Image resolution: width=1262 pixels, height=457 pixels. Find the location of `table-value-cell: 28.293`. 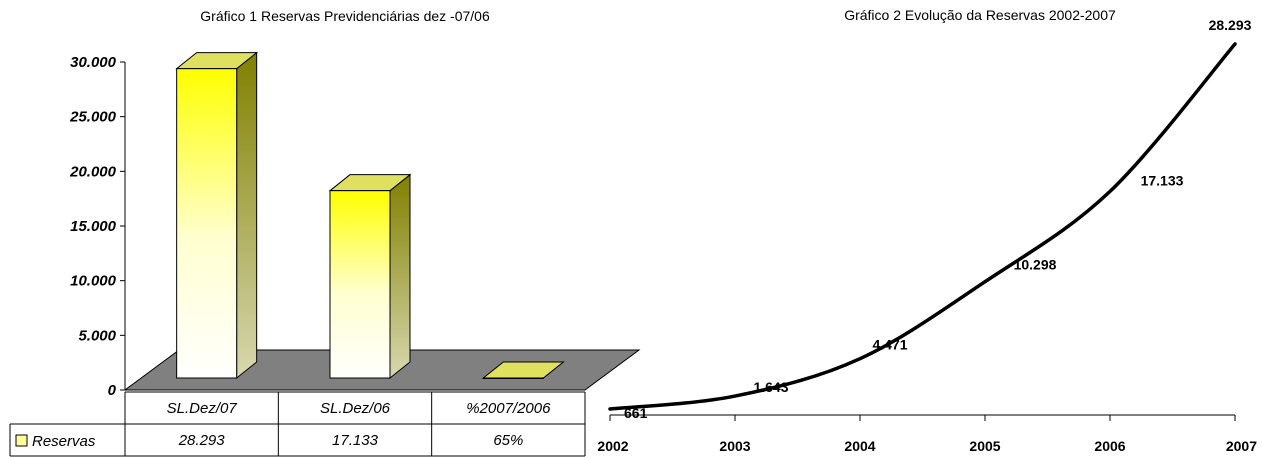

table-value-cell: 28.293 is located at coordinates (202, 440).